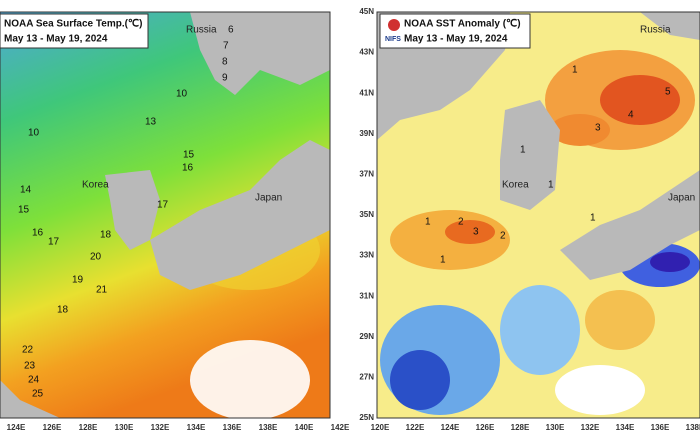 The width and height of the screenshot is (700, 440). What do you see at coordinates (226, 46) in the screenshot?
I see `contour-label: 7` at bounding box center [226, 46].